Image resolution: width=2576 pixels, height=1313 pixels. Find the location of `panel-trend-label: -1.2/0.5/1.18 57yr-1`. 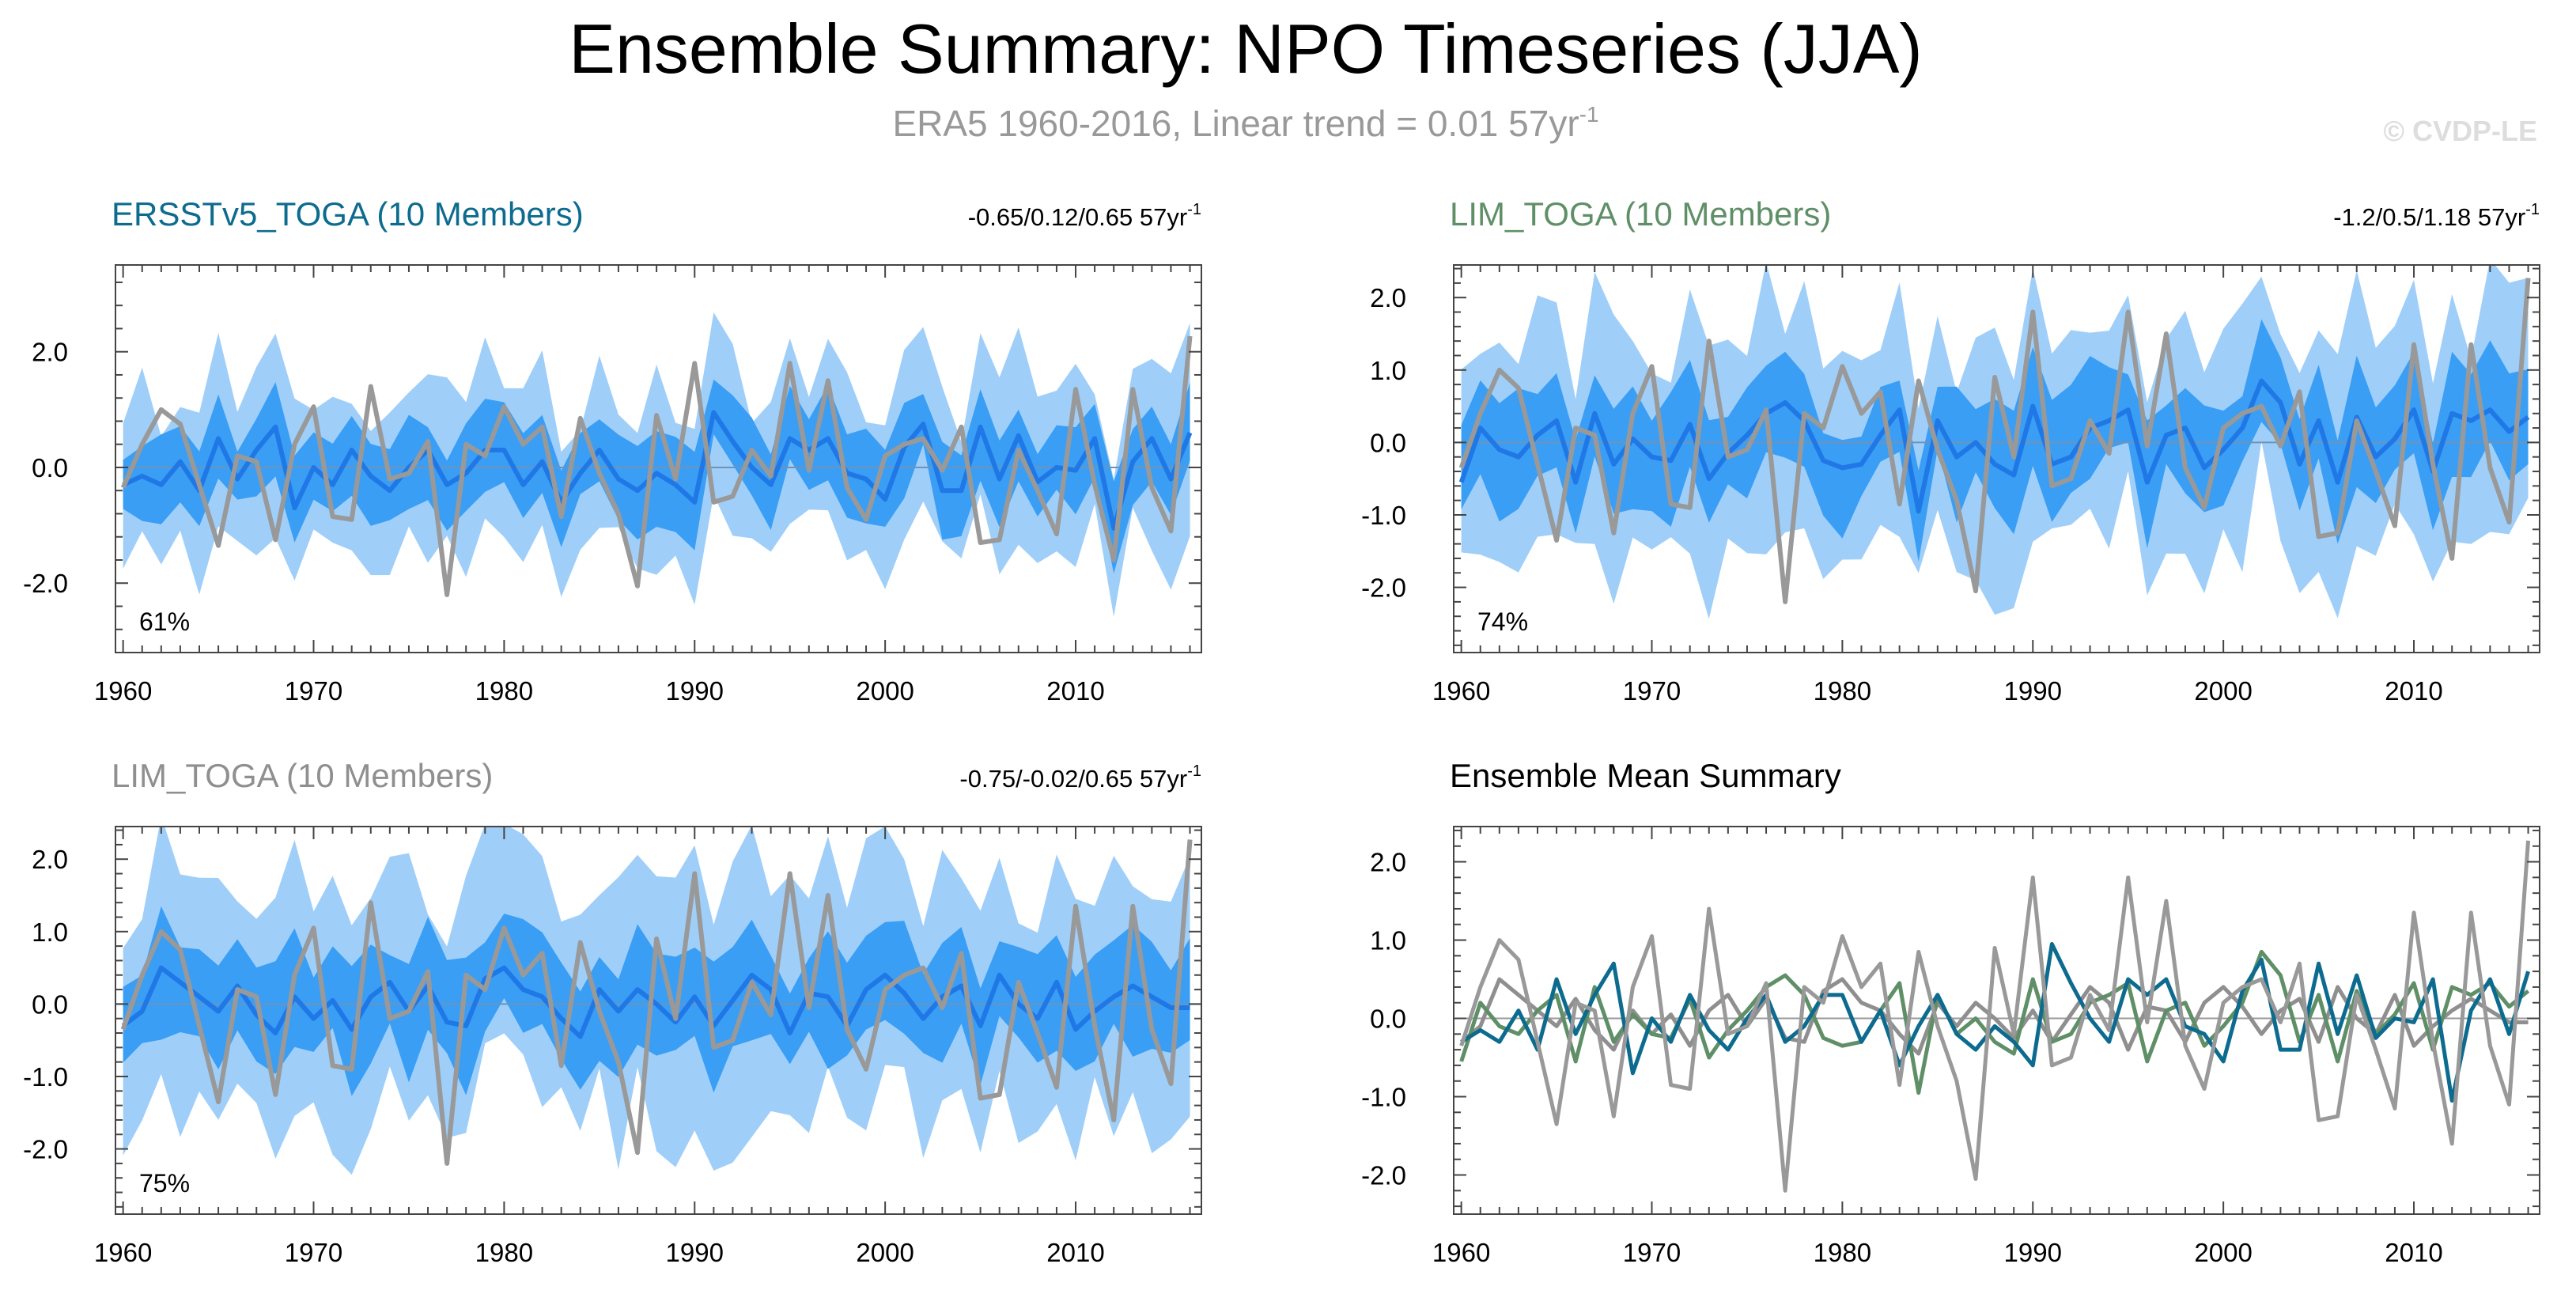

panel-trend-label: -1.2/0.5/1.18 57yr-1 is located at coordinates (2437, 216).